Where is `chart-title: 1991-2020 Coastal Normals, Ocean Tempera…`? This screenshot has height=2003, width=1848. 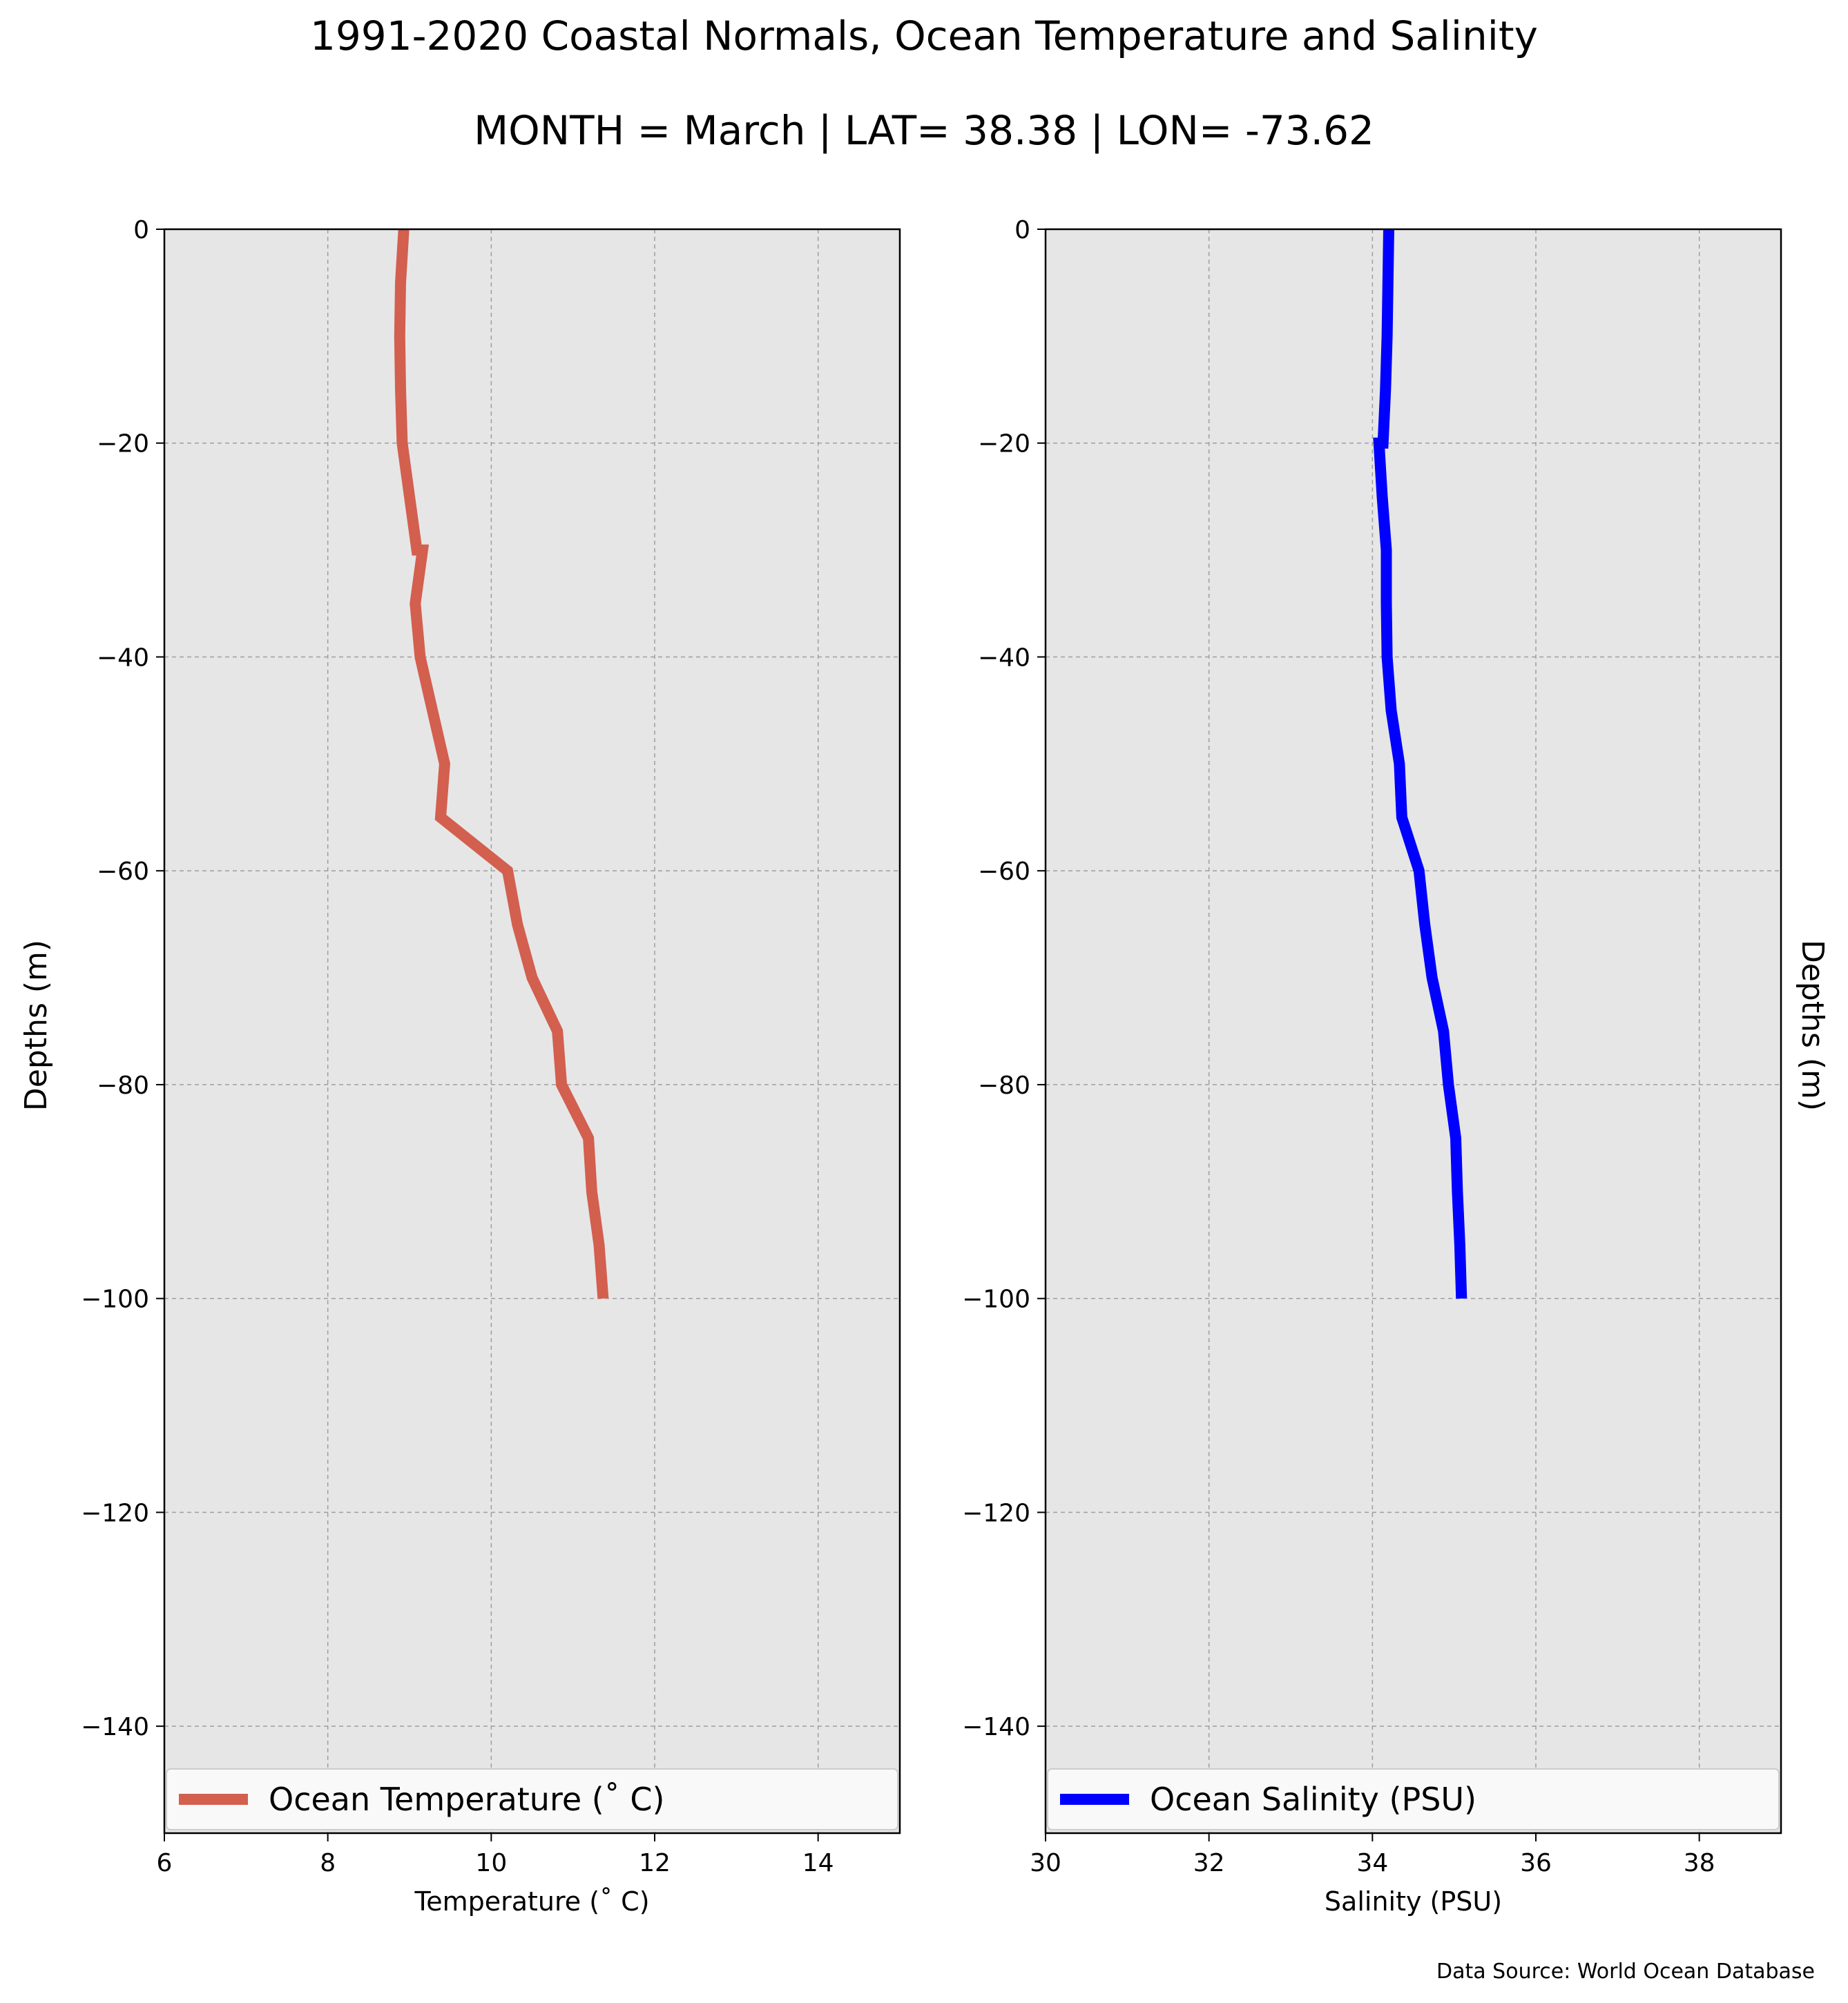 chart-title: 1991-2020 Coastal Normals, Ocean Tempera… is located at coordinates (924, 35).